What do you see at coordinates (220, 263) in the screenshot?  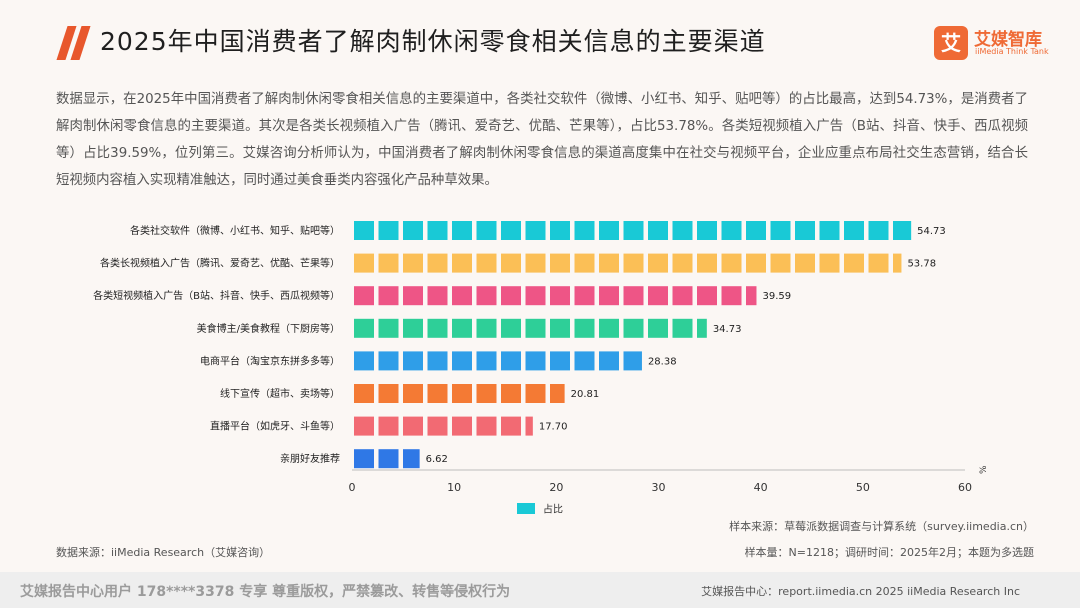 I see `category-label: 各类长视频植入广告（腾讯、爱奇艺、优酷、芒果等）` at bounding box center [220, 263].